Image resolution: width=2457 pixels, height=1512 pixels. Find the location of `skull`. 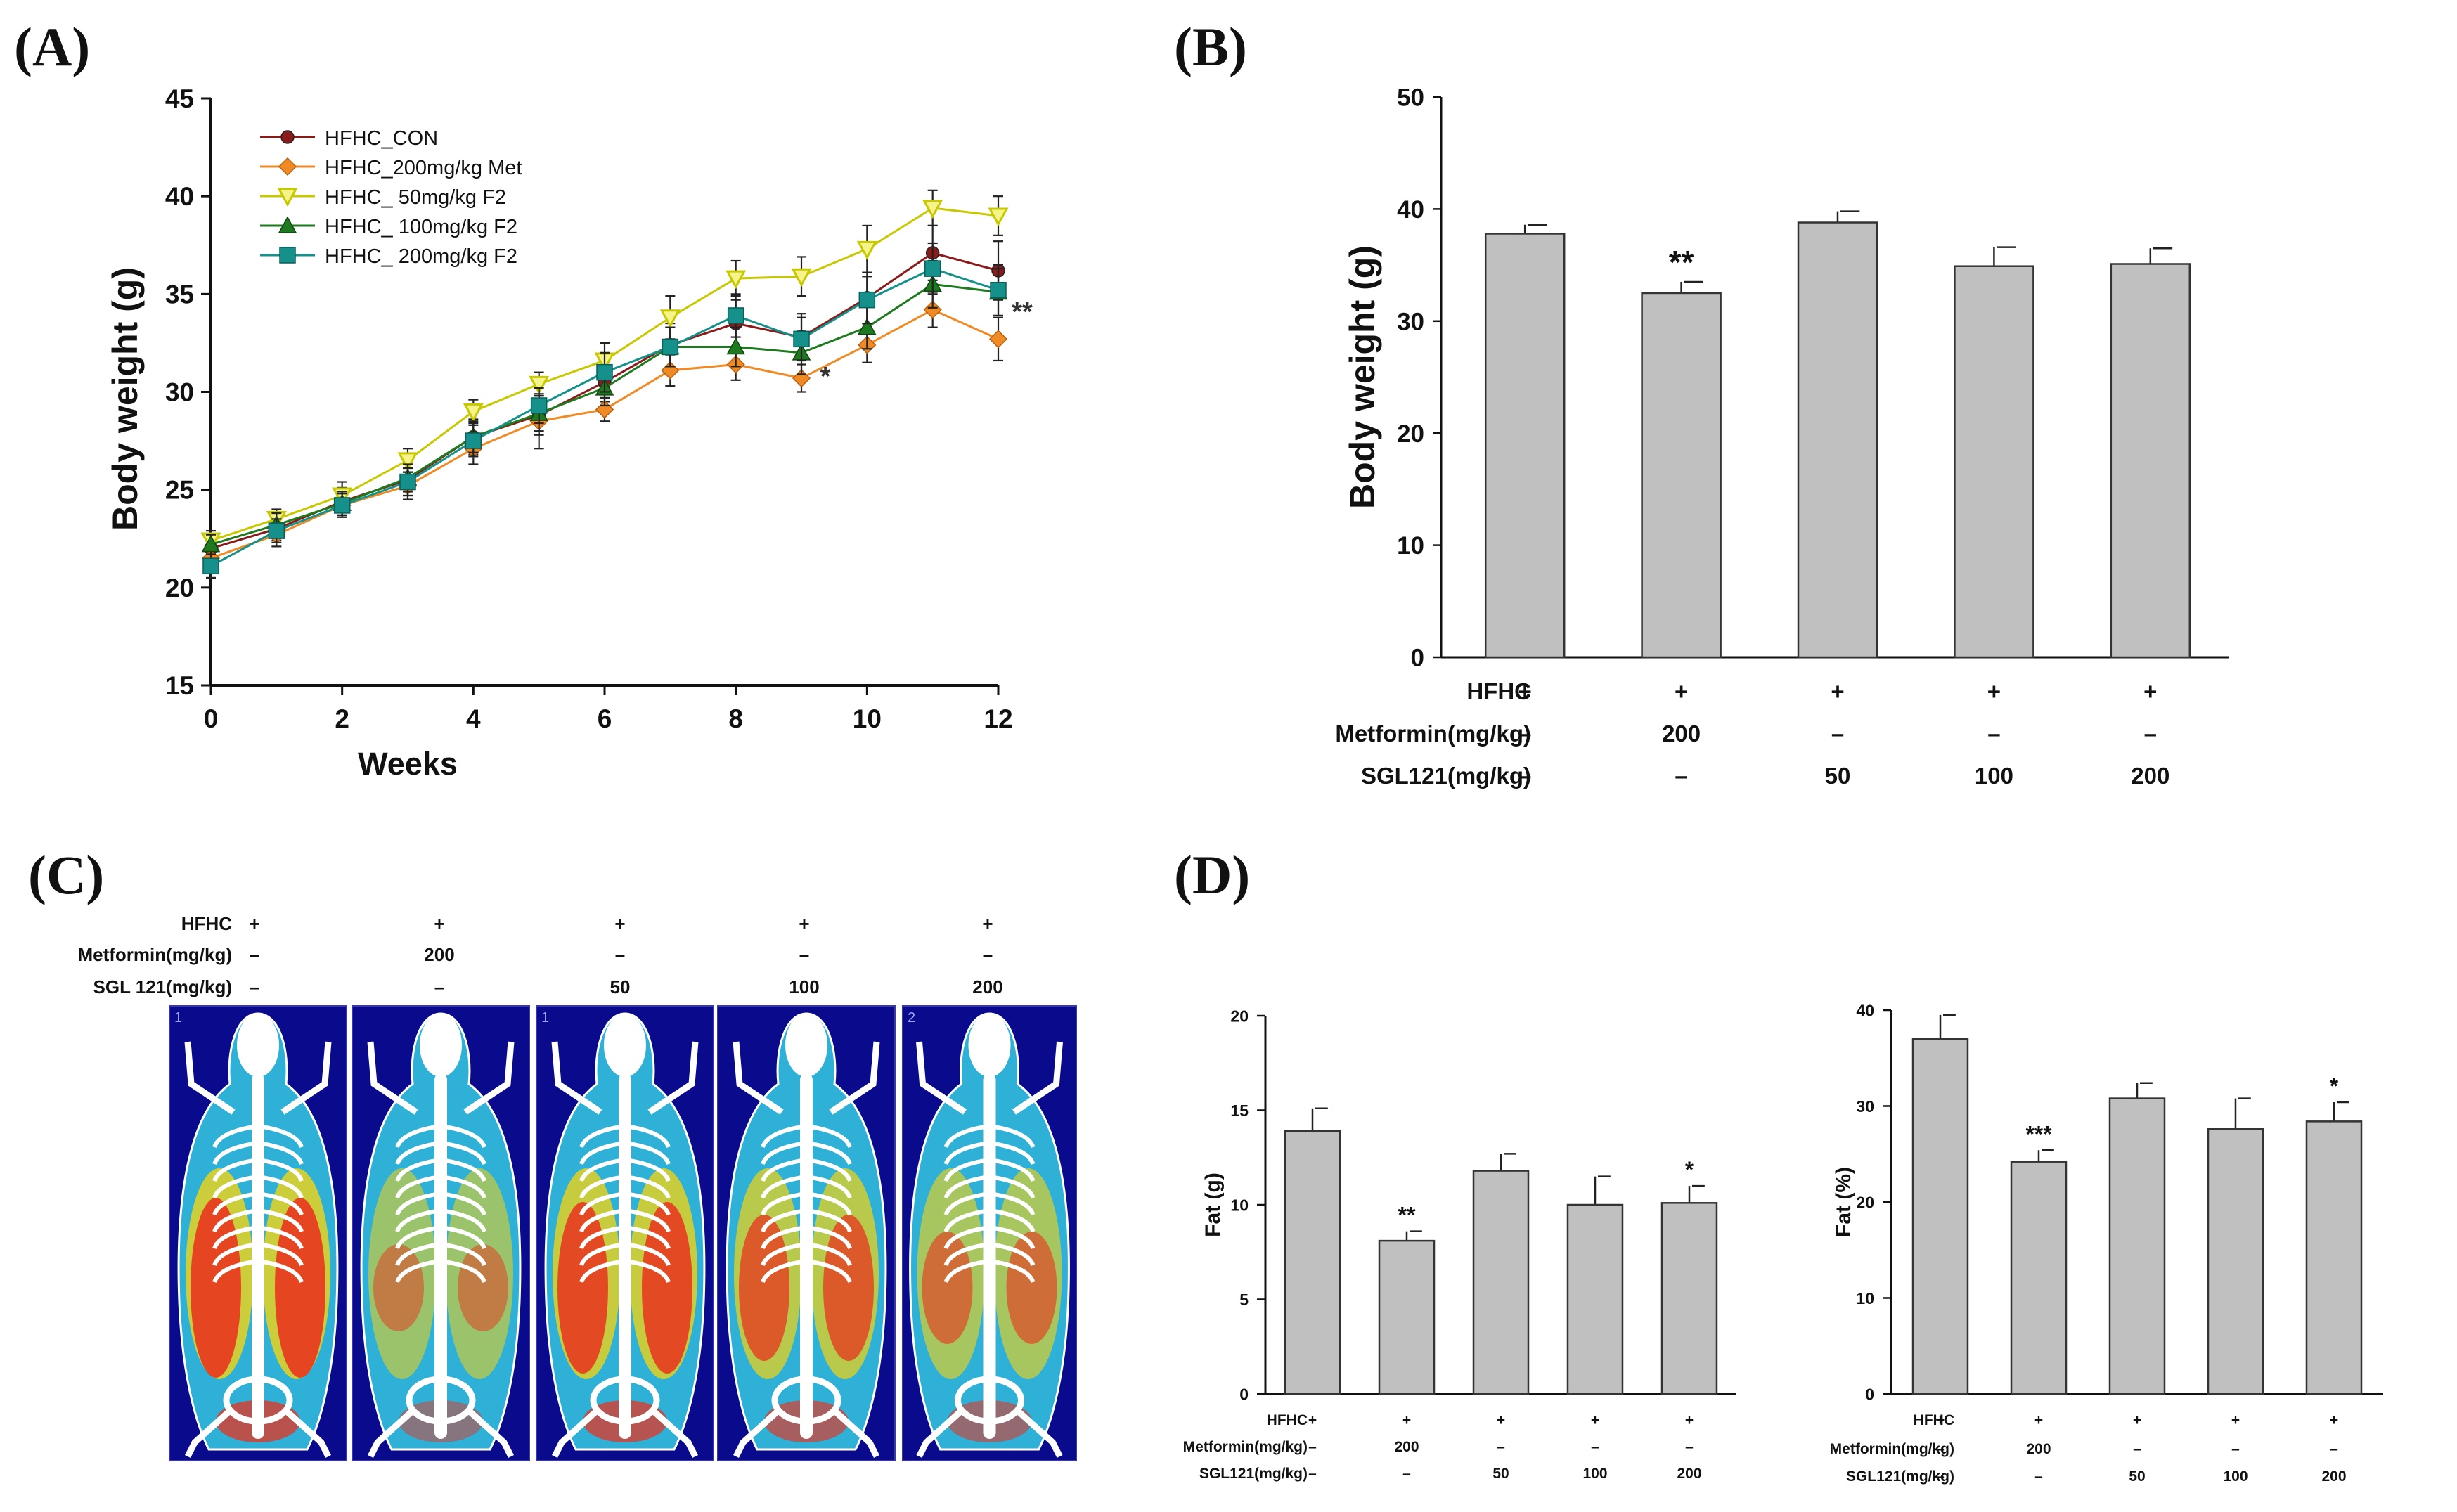

skull is located at coordinates (258, 1045).